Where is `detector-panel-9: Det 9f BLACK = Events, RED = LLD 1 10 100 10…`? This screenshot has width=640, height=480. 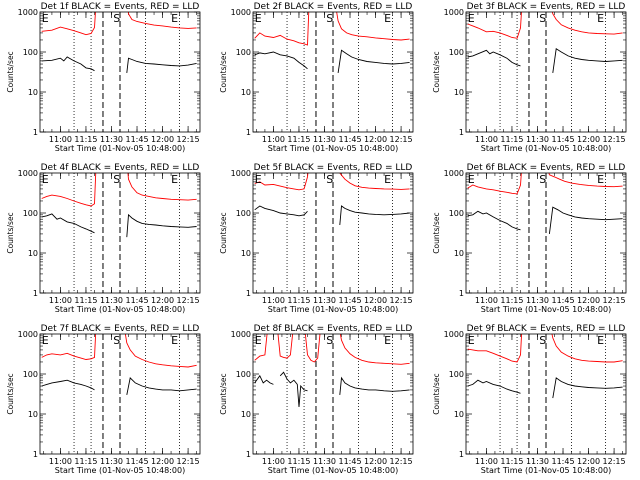
detector-panel-9: Det 9f BLACK = Events, RED = LLD 1 10 100 10… is located at coordinates (529, 399).